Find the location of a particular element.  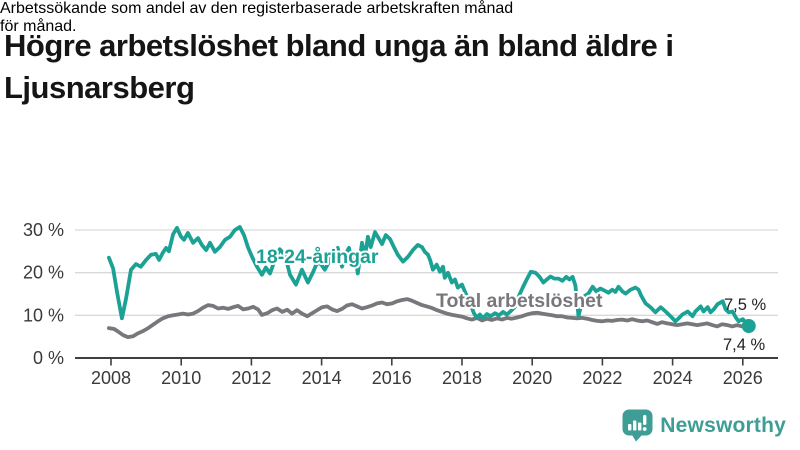

newsworthy-branding: Newsworthy is located at coordinates (704, 425).